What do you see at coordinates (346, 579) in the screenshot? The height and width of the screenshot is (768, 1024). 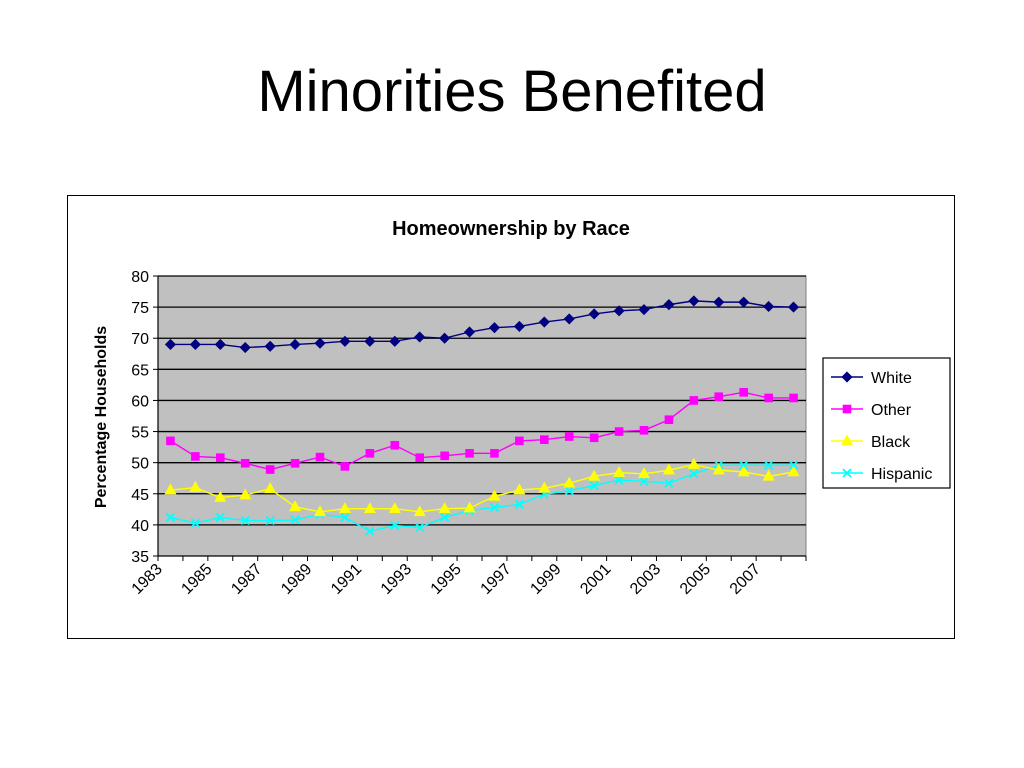 I see `x-tick-label: 1991` at bounding box center [346, 579].